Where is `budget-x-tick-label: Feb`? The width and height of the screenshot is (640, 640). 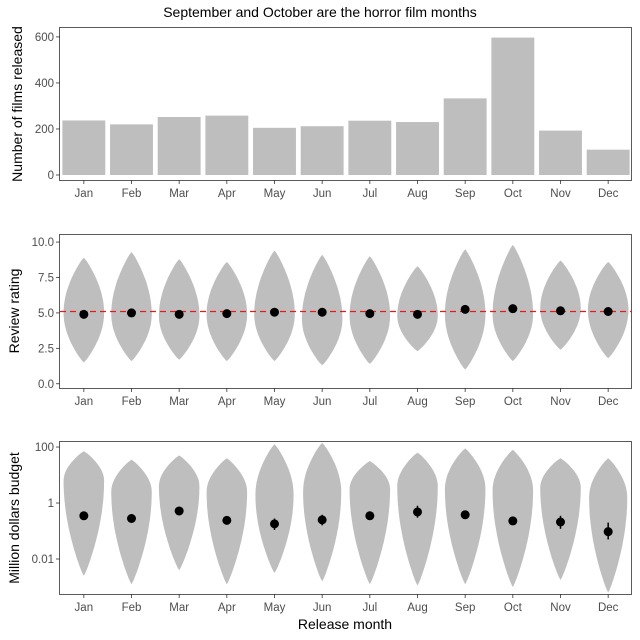
budget-x-tick-label: Feb is located at coordinates (132, 608).